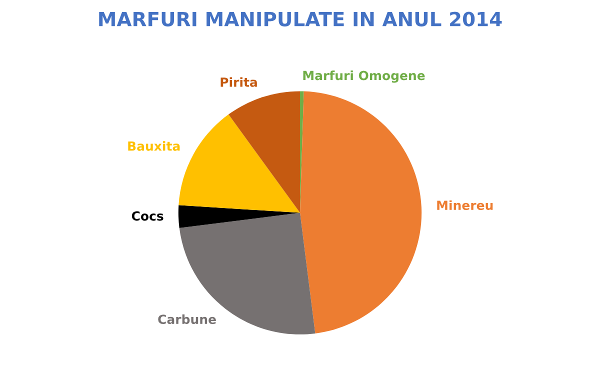 The image size is (600, 380). Describe the element at coordinates (154, 146) in the screenshot. I see `slice-label: Bauxita` at that location.